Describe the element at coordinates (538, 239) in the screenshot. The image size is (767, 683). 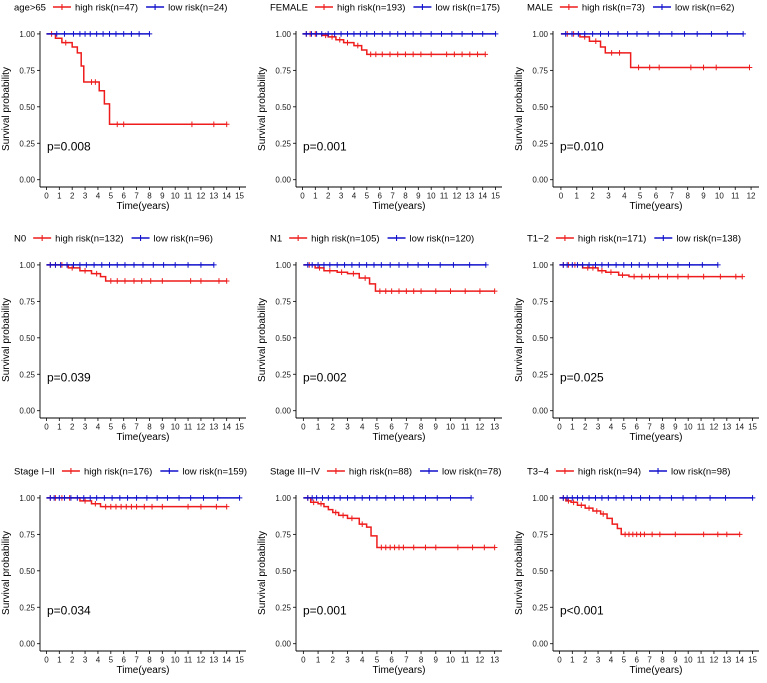
I see `legend-title: T1−2` at that location.